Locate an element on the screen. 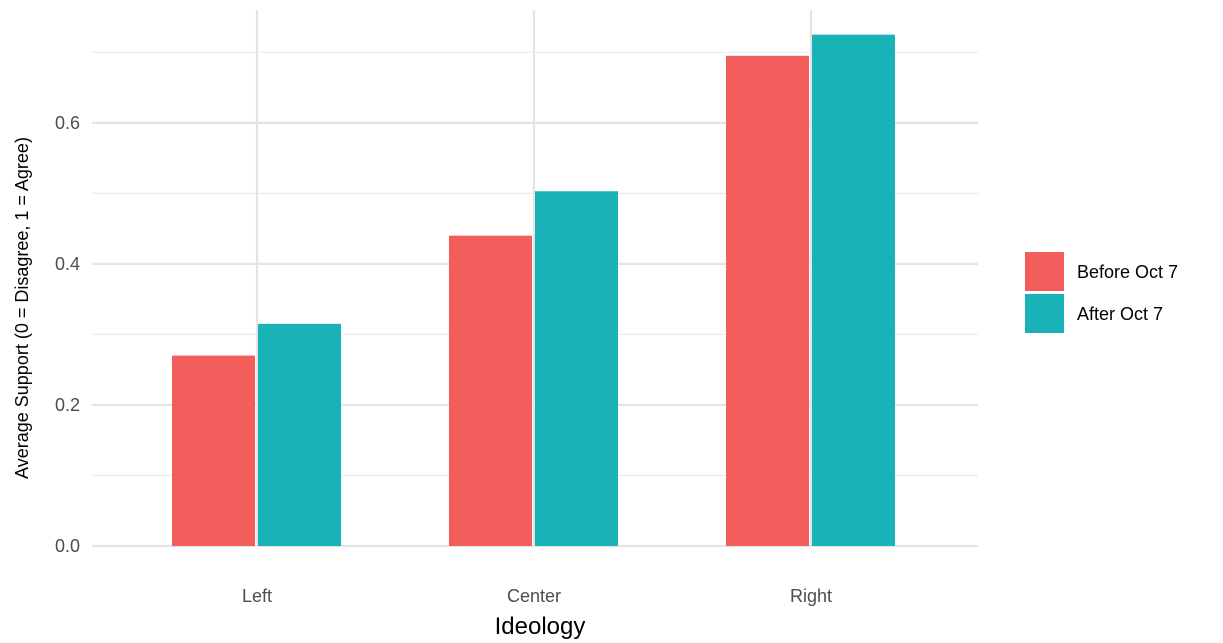 Image resolution: width=1223 pixels, height=643 pixels. bar-before-right is located at coordinates (767, 301).